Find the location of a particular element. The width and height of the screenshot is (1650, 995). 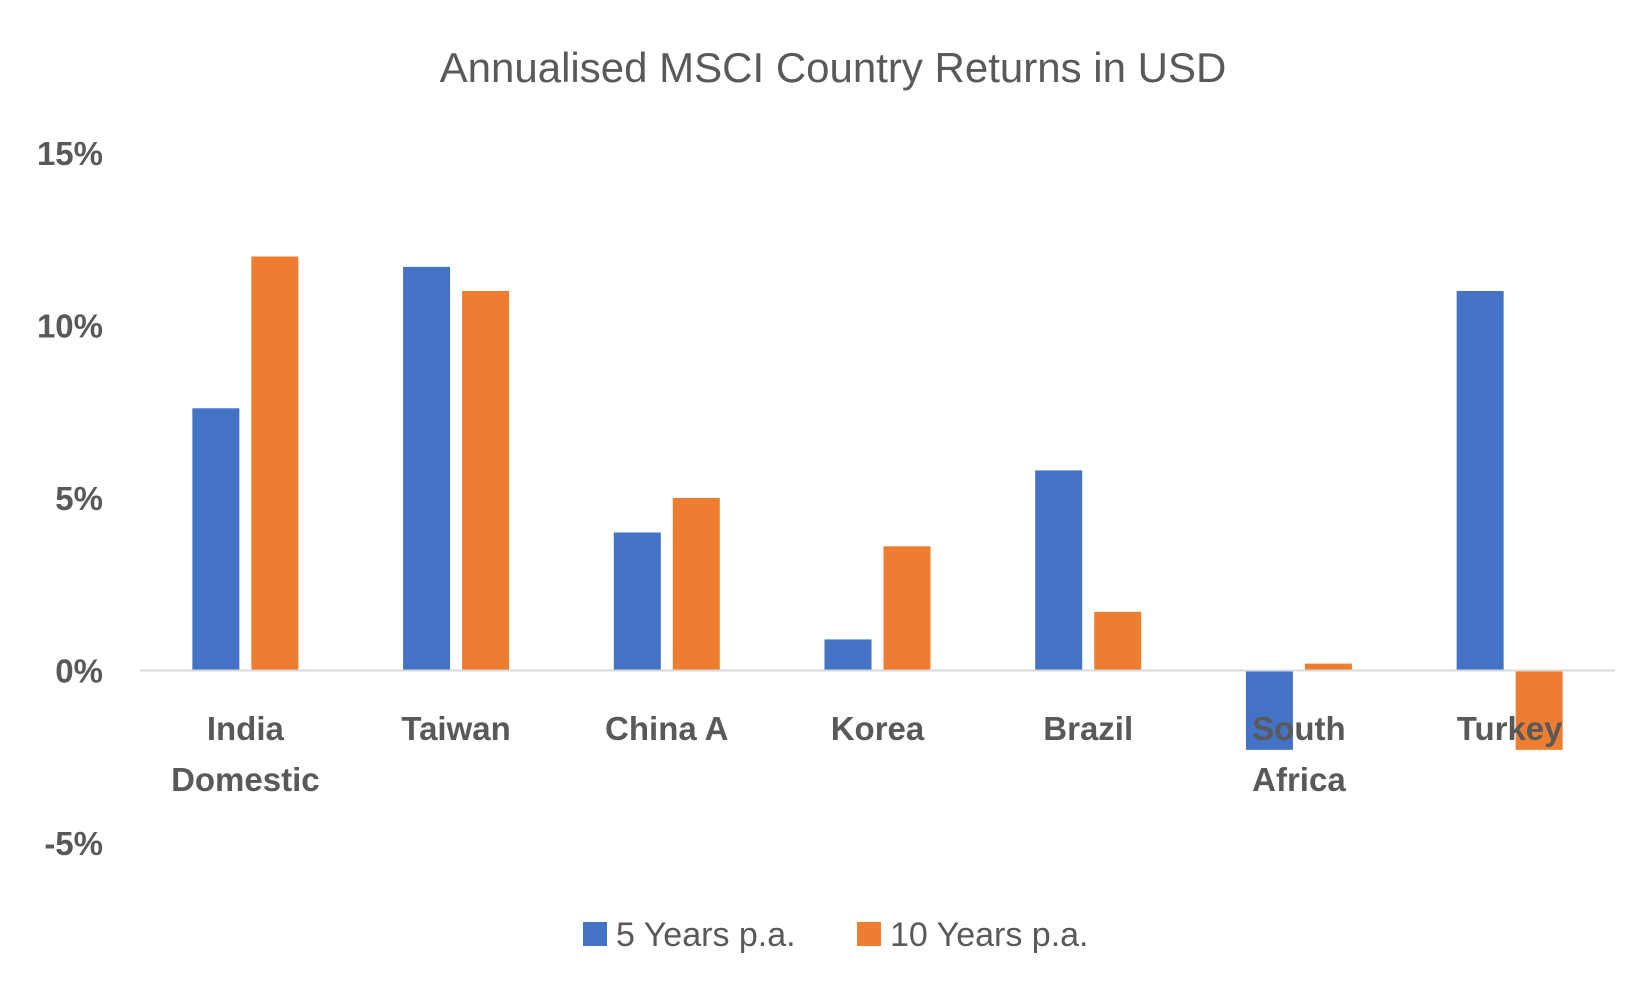

legend: 5 Years p.a. 10 Years p.a. is located at coordinates (836, 935).